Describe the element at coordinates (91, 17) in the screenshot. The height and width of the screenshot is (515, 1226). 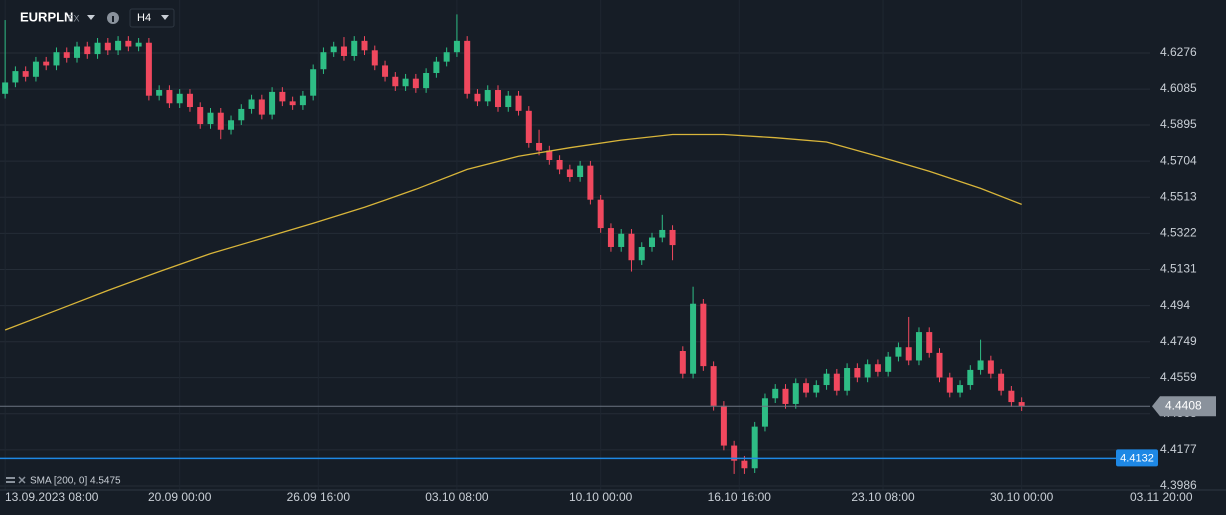
I see `symbol-dropdown` at that location.